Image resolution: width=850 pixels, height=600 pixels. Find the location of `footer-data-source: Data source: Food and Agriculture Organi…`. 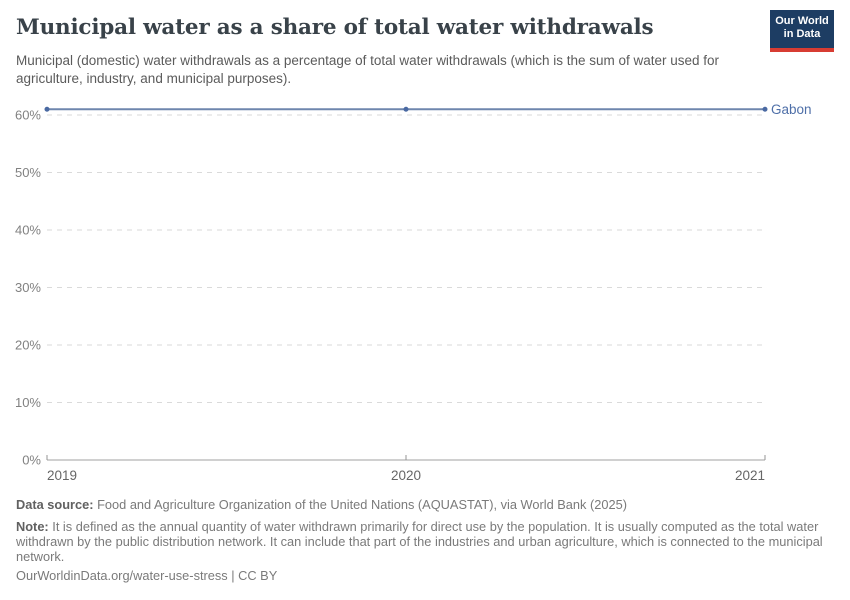

footer-data-source: Data source: Food and Agriculture Organi… is located at coordinates (425, 504).